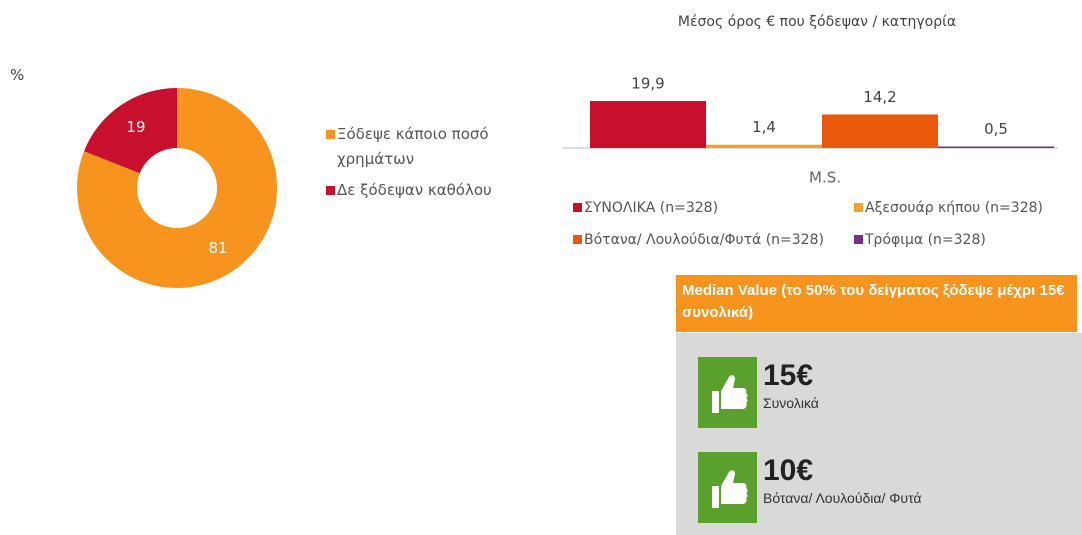 This screenshot has width=1082, height=535. What do you see at coordinates (954, 208) in the screenshot?
I see `legend-label: Αξεσουάρ κήπου (n=328)` at bounding box center [954, 208].